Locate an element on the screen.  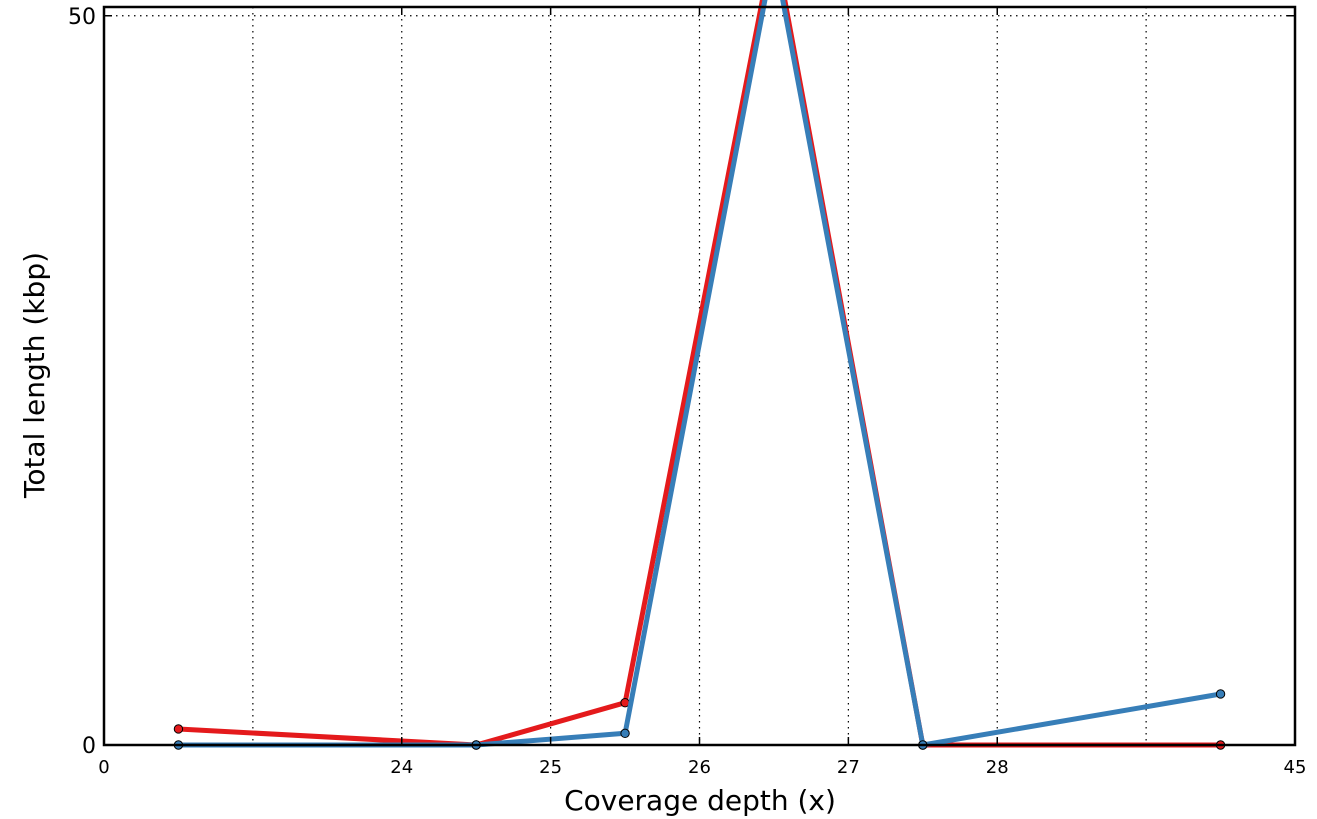
y-tick-label: 50 is located at coordinates (82, 17).